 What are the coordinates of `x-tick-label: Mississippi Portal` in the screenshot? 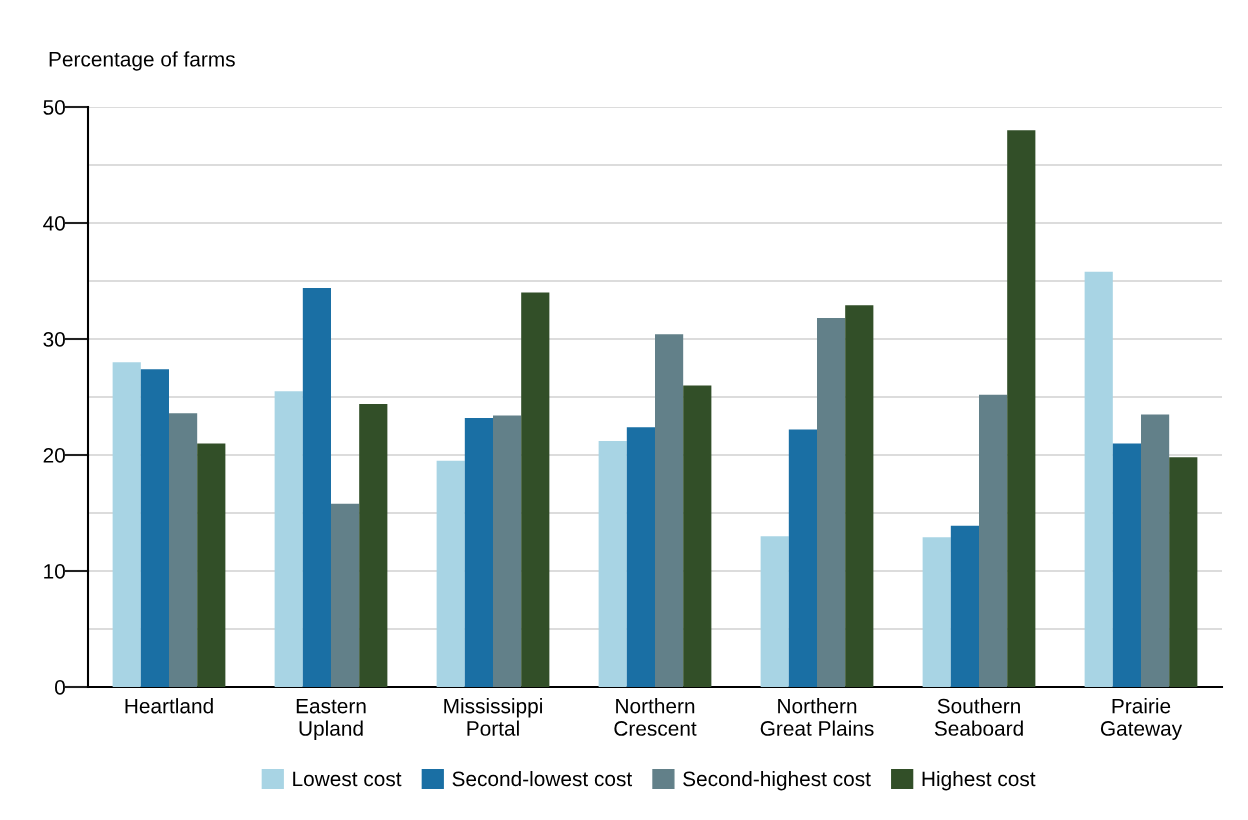 It's located at (493, 717).